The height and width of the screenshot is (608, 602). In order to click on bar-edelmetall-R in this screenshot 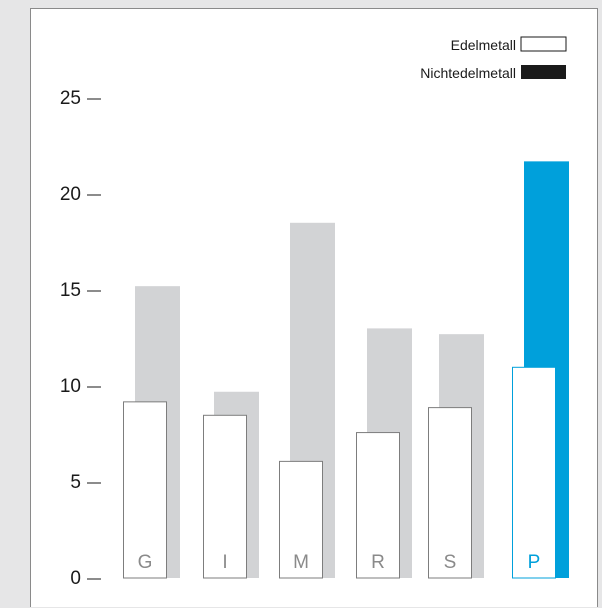, I will do `click(378, 505)`.